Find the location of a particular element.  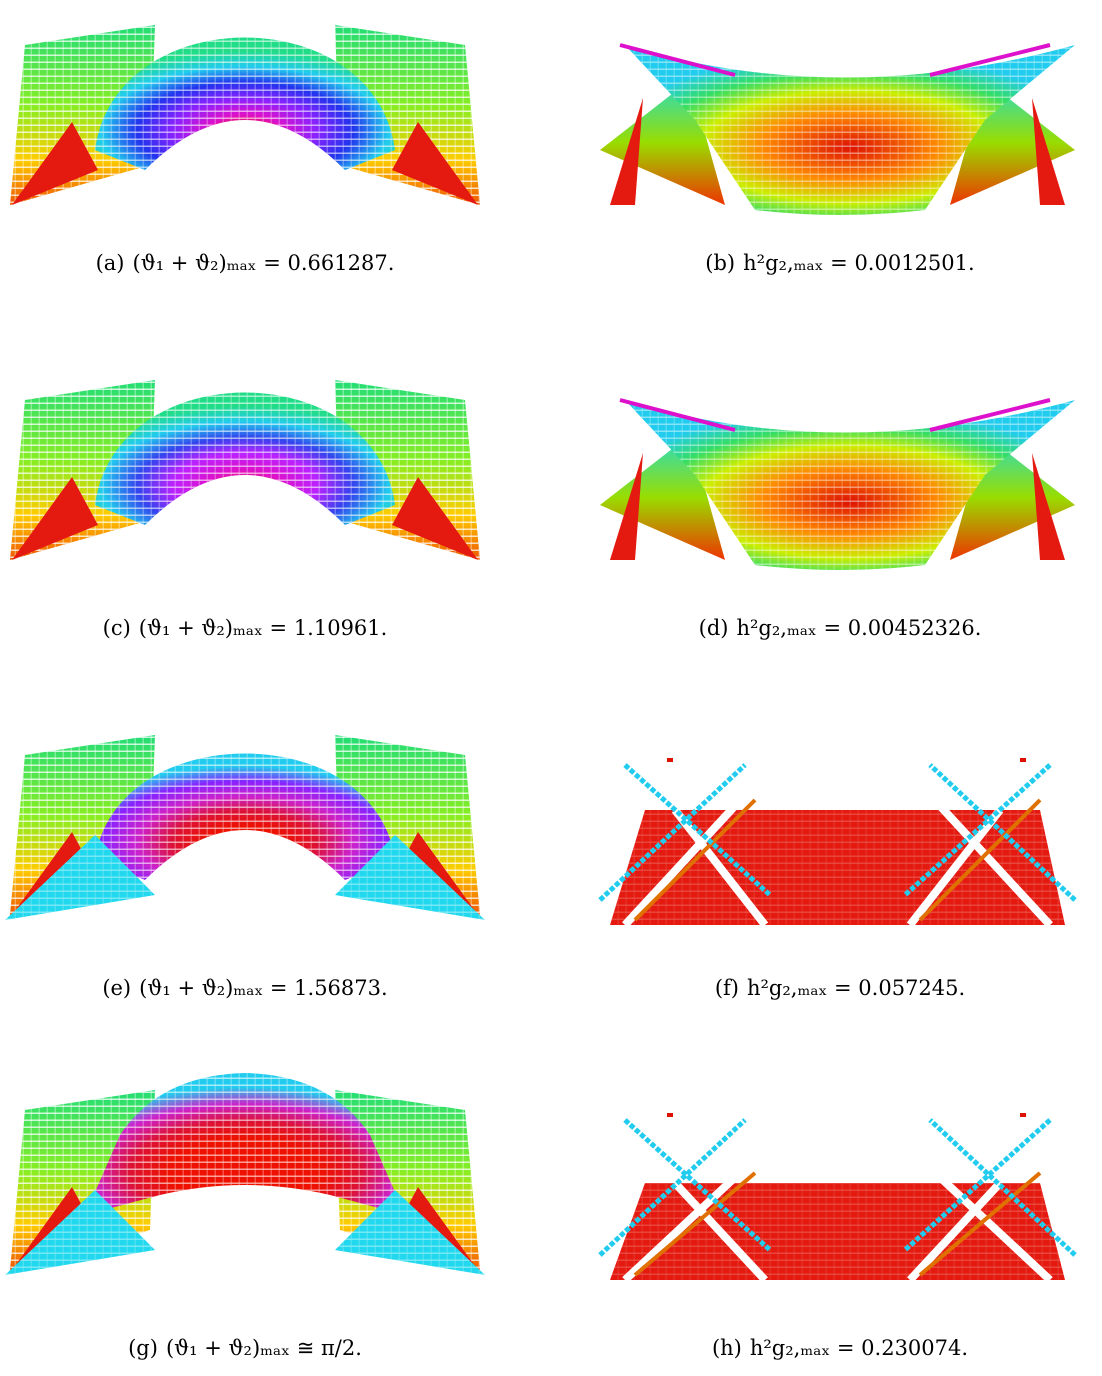

caption: (d) h²g₂,ₘₐₓ = 0.00452326. is located at coordinates (840, 628).